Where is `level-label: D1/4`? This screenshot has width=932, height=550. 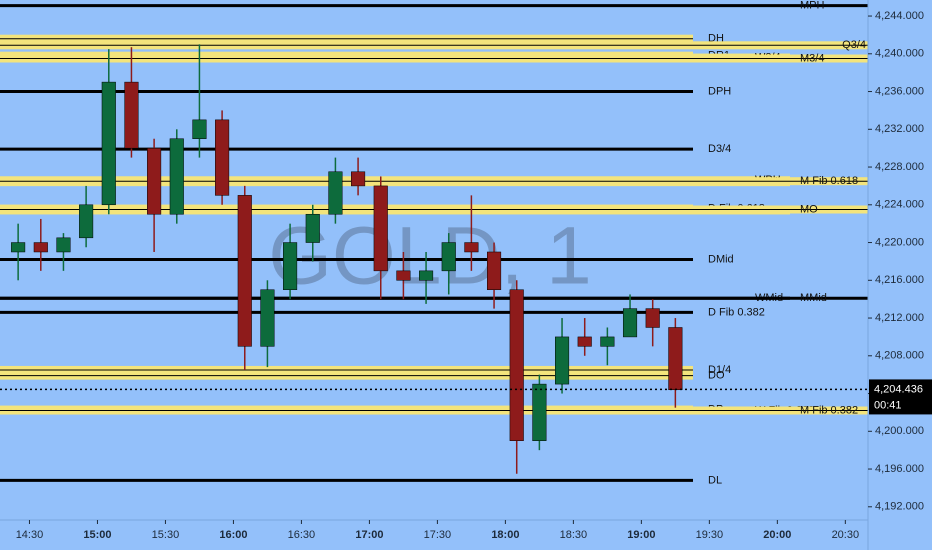 level-label: D1/4 is located at coordinates (719, 370).